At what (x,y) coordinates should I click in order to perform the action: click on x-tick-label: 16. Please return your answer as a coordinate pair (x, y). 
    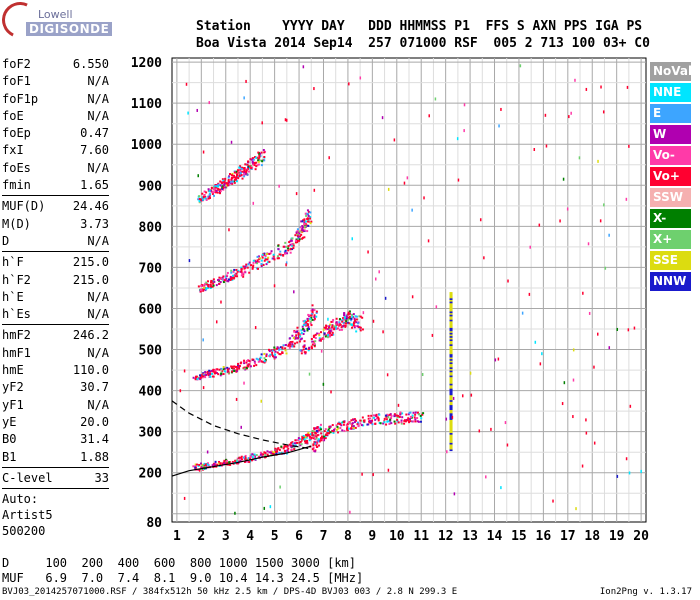
    Looking at the image, I should click on (544, 536).